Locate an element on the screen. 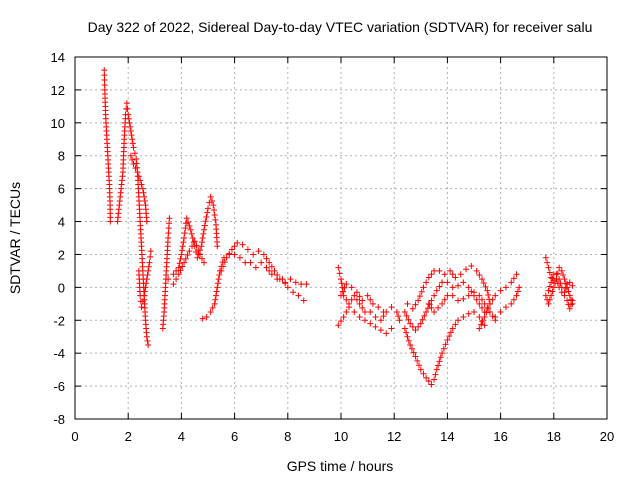 This screenshot has width=640, height=480. y-tick-label: 14 is located at coordinates (58, 57).